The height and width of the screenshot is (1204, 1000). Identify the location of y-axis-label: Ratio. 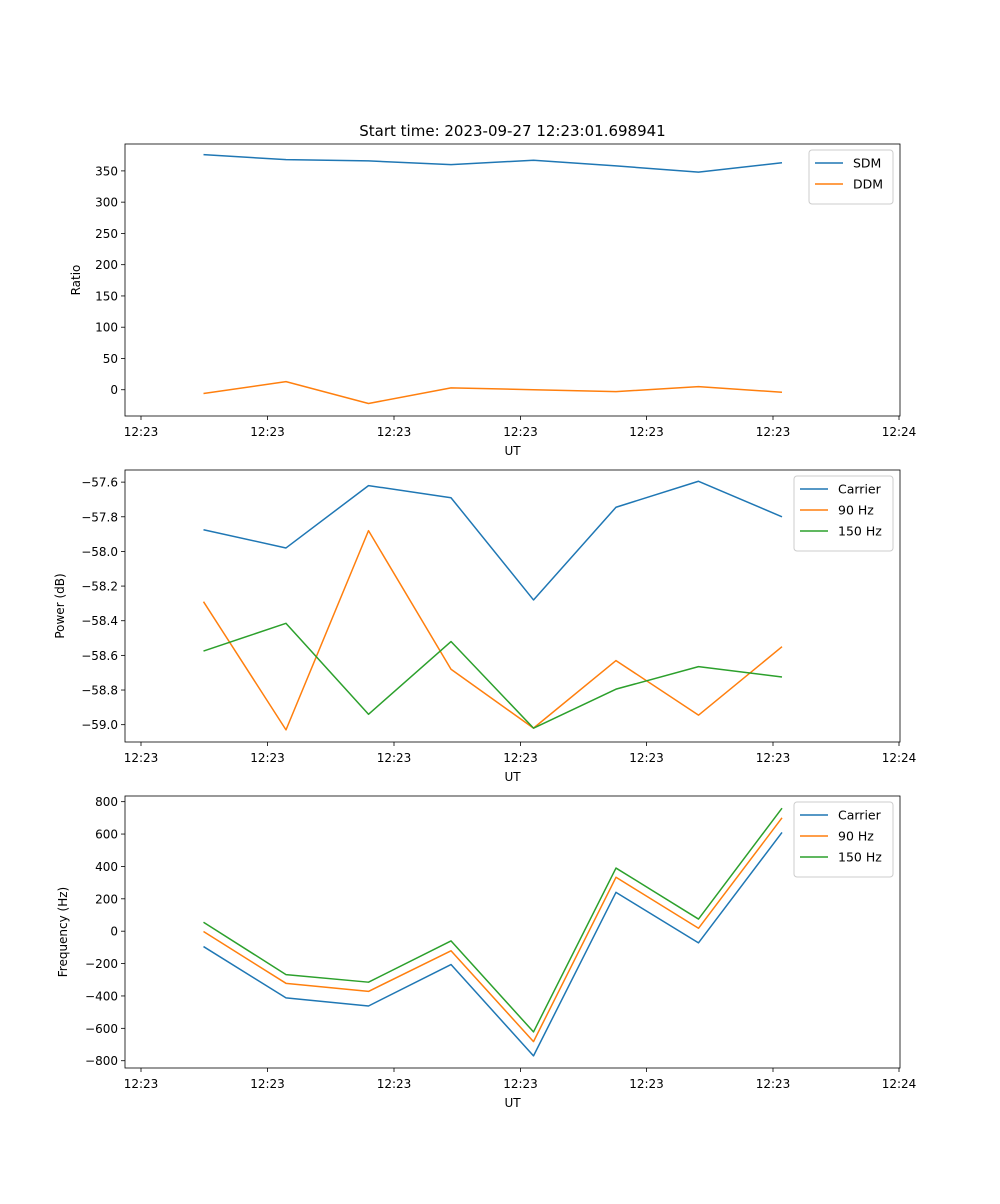
(76, 280).